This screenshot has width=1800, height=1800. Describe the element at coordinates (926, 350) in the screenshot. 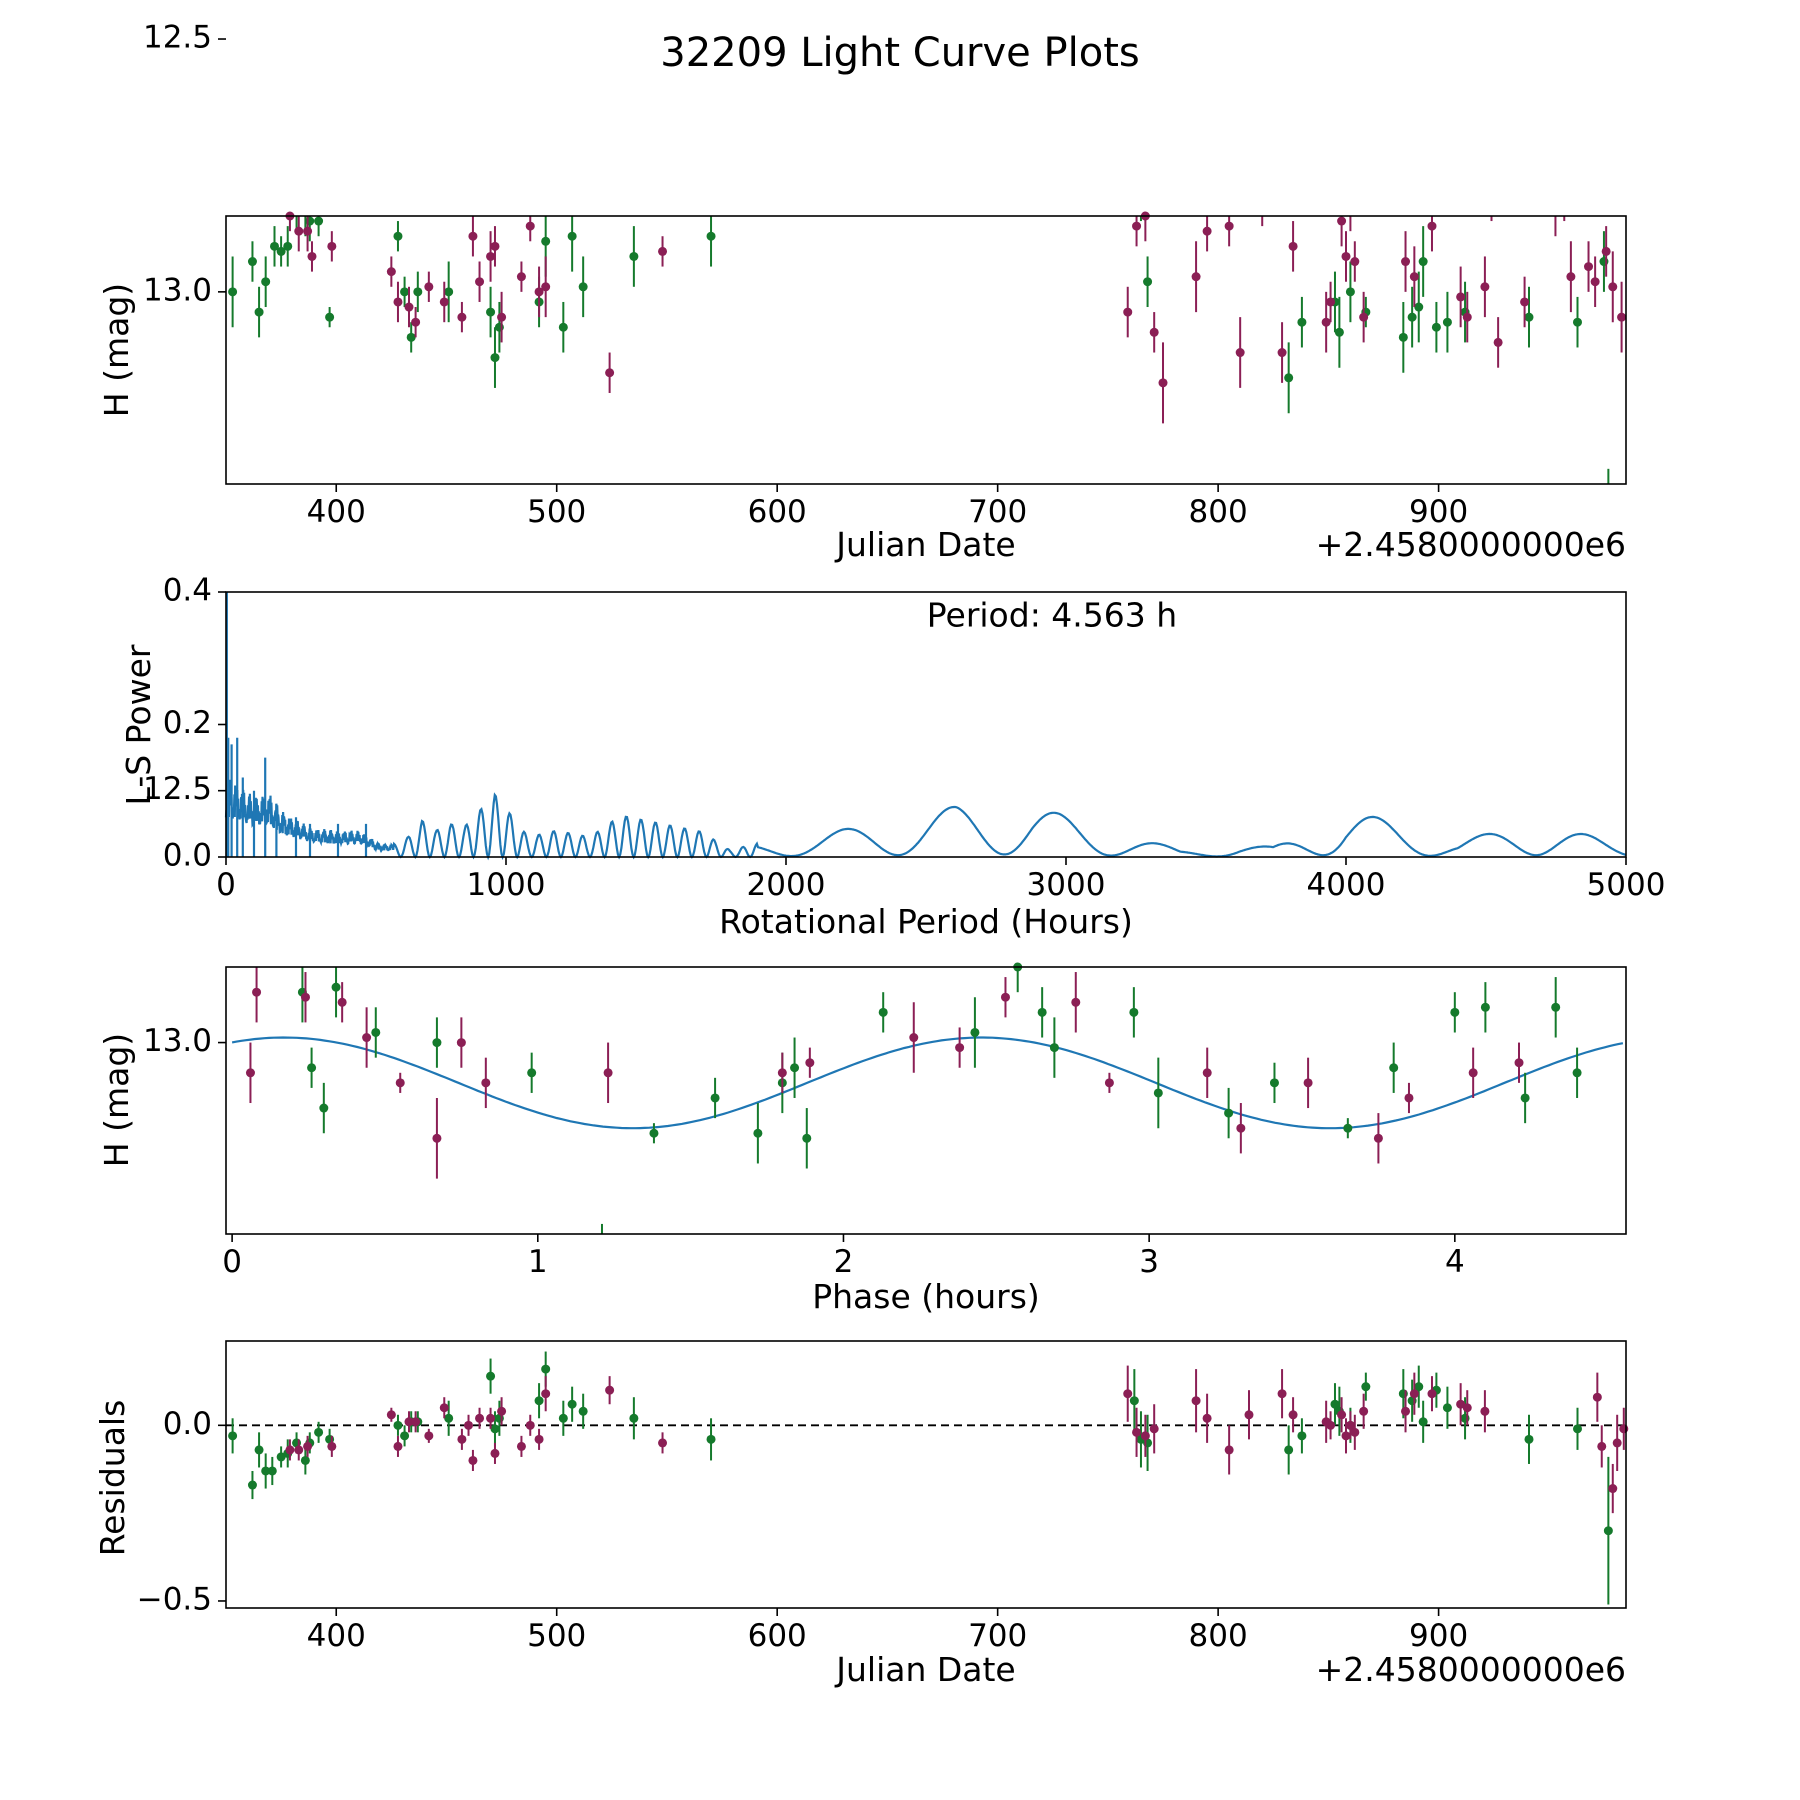

I see `lightcurve-axes-frame` at that location.